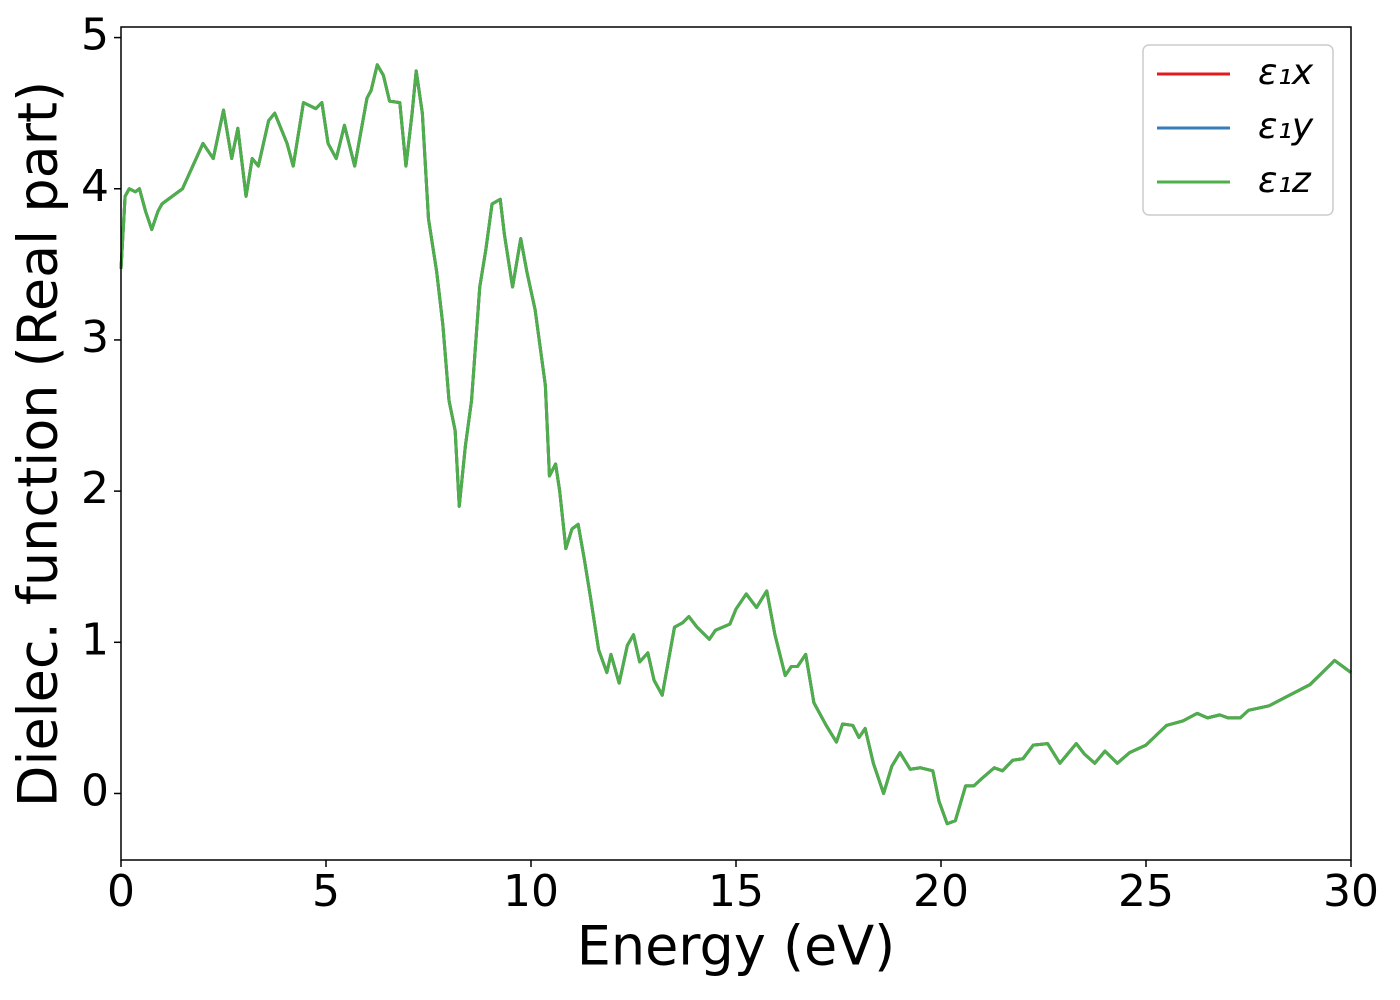 This screenshot has height=1000, width=1400. I want to click on y-tick-label: 0, so click(95, 790).